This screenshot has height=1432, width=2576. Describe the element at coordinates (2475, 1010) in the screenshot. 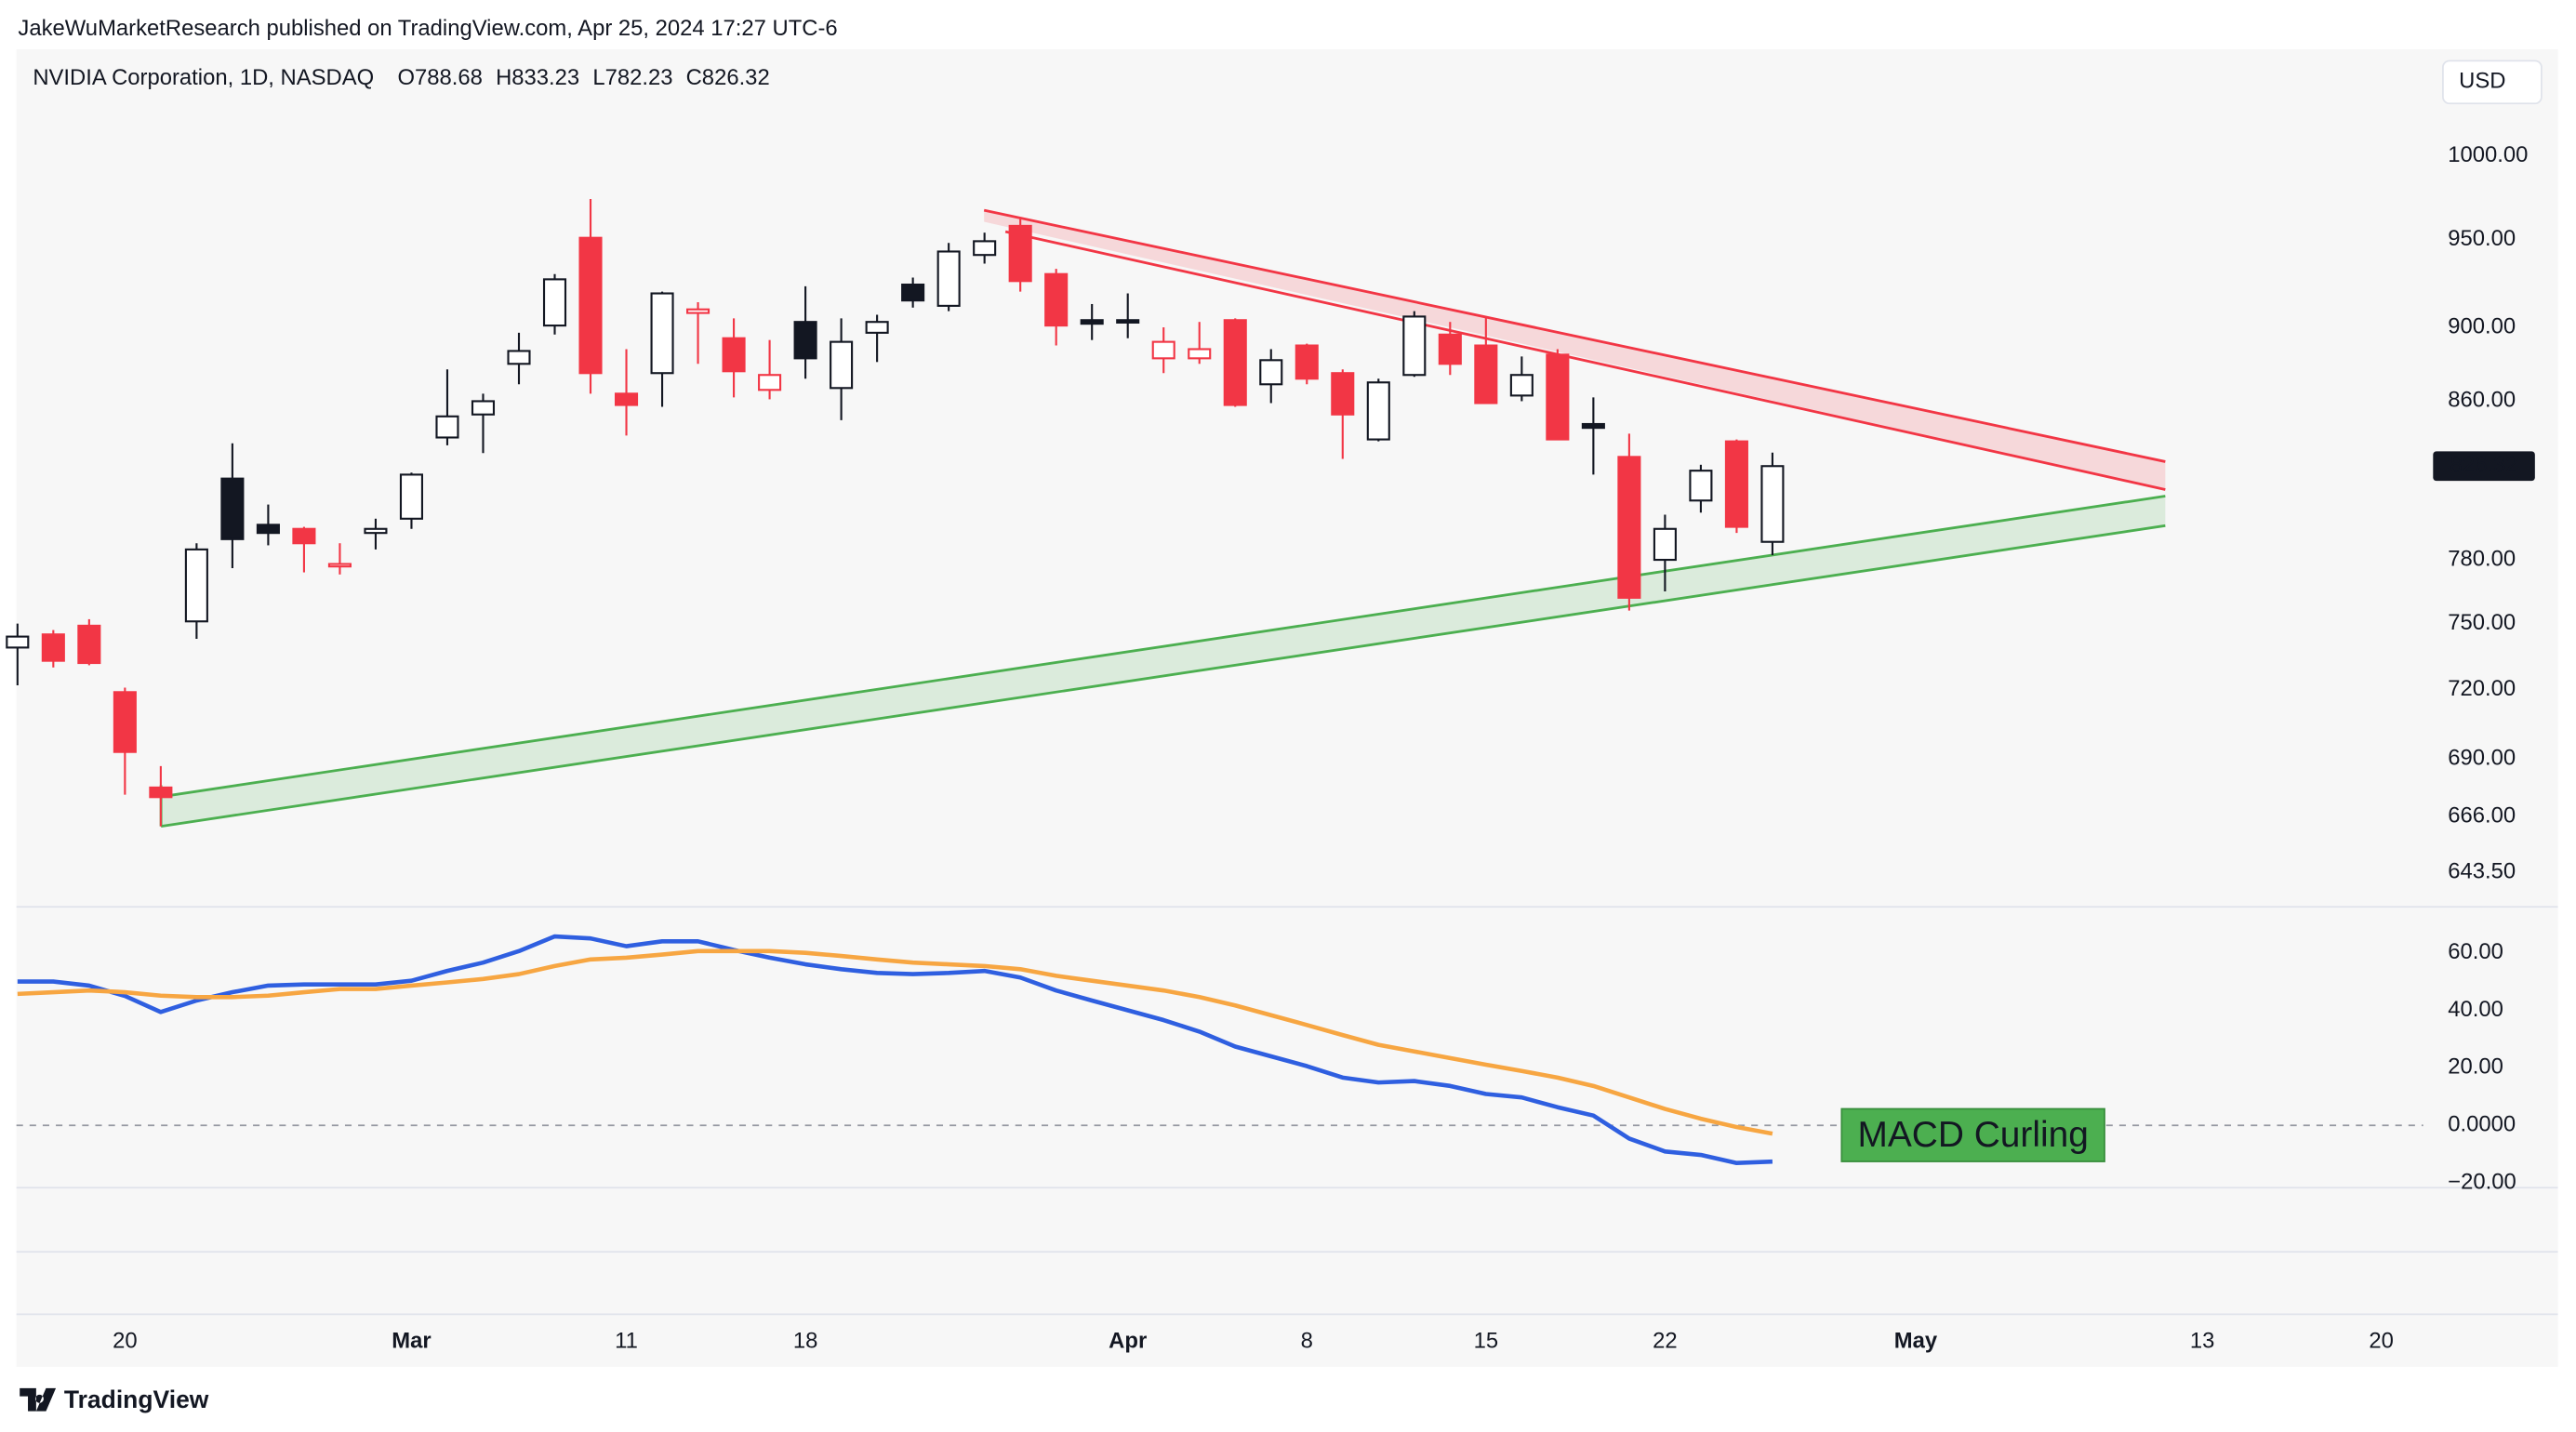

I see `y2-tick-label: 40.00` at that location.